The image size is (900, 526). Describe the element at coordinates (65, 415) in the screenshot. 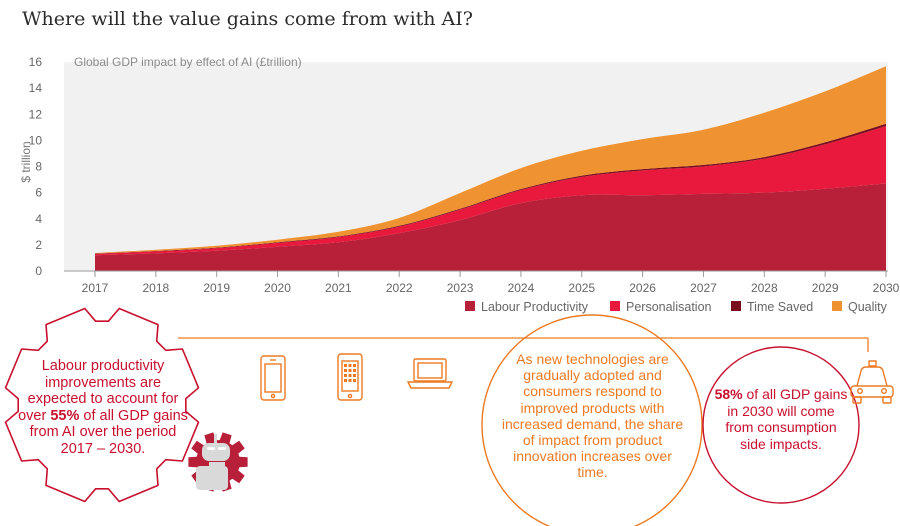

I see `gear-text-highlight: 55%` at that location.